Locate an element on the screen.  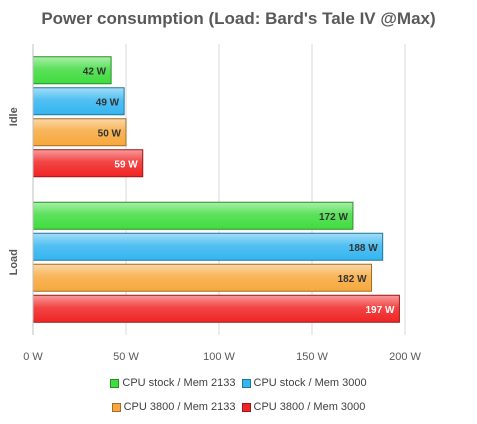
legend-label: CPU stock / Mem 2133 is located at coordinates (179, 383).